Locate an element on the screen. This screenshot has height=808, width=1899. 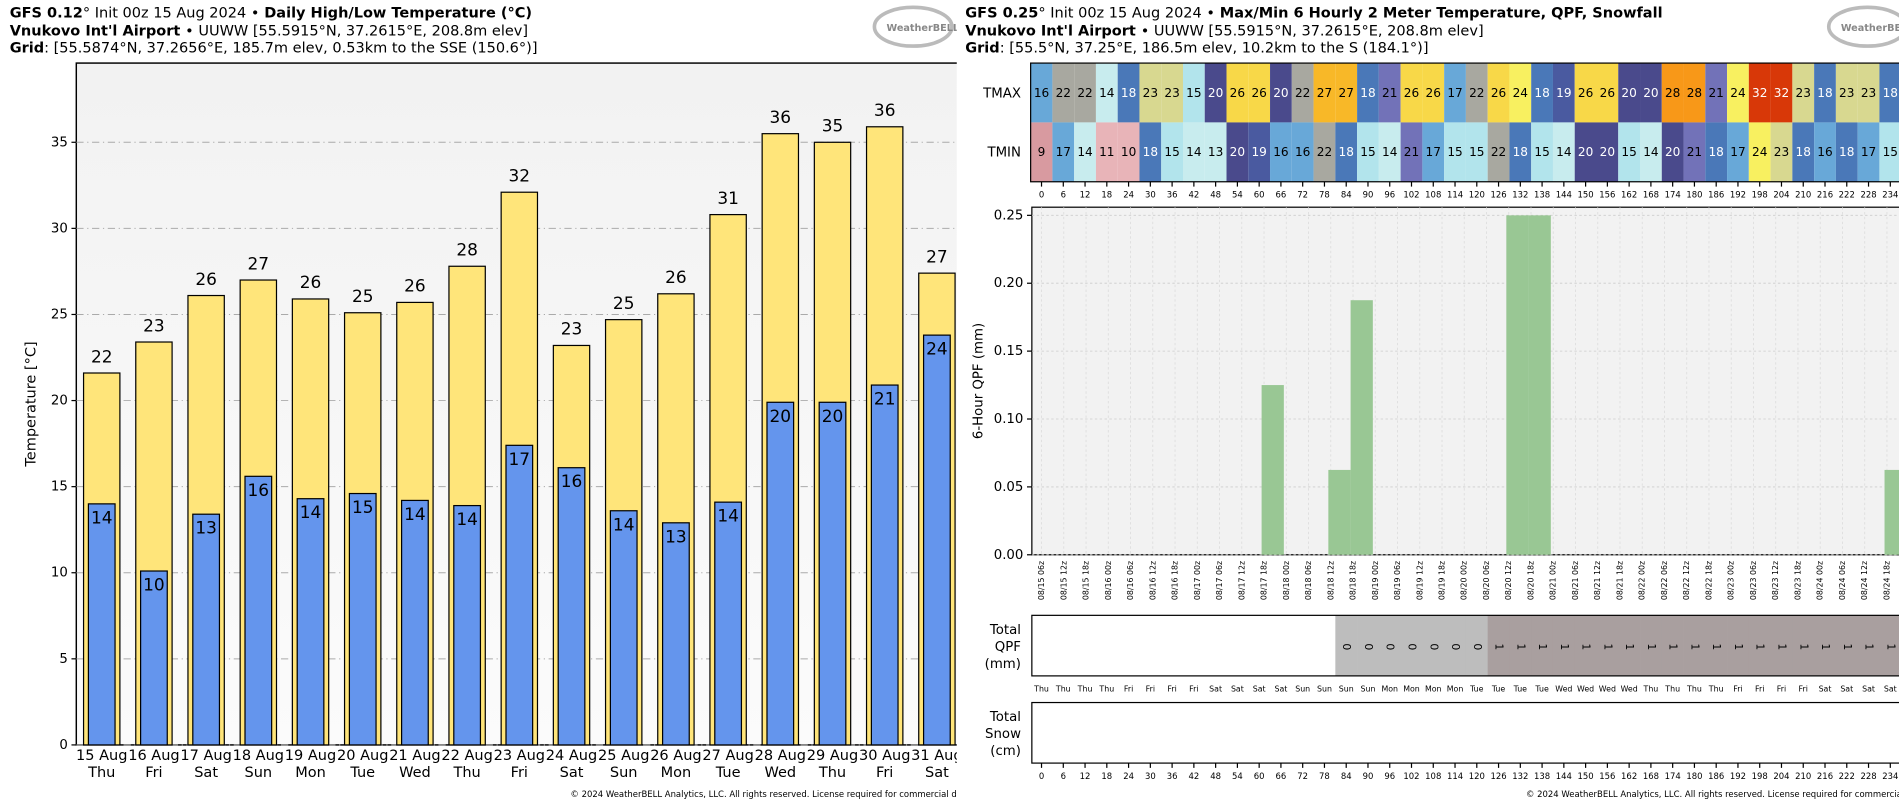
x-tick-label: 78 is located at coordinates (1324, 776).